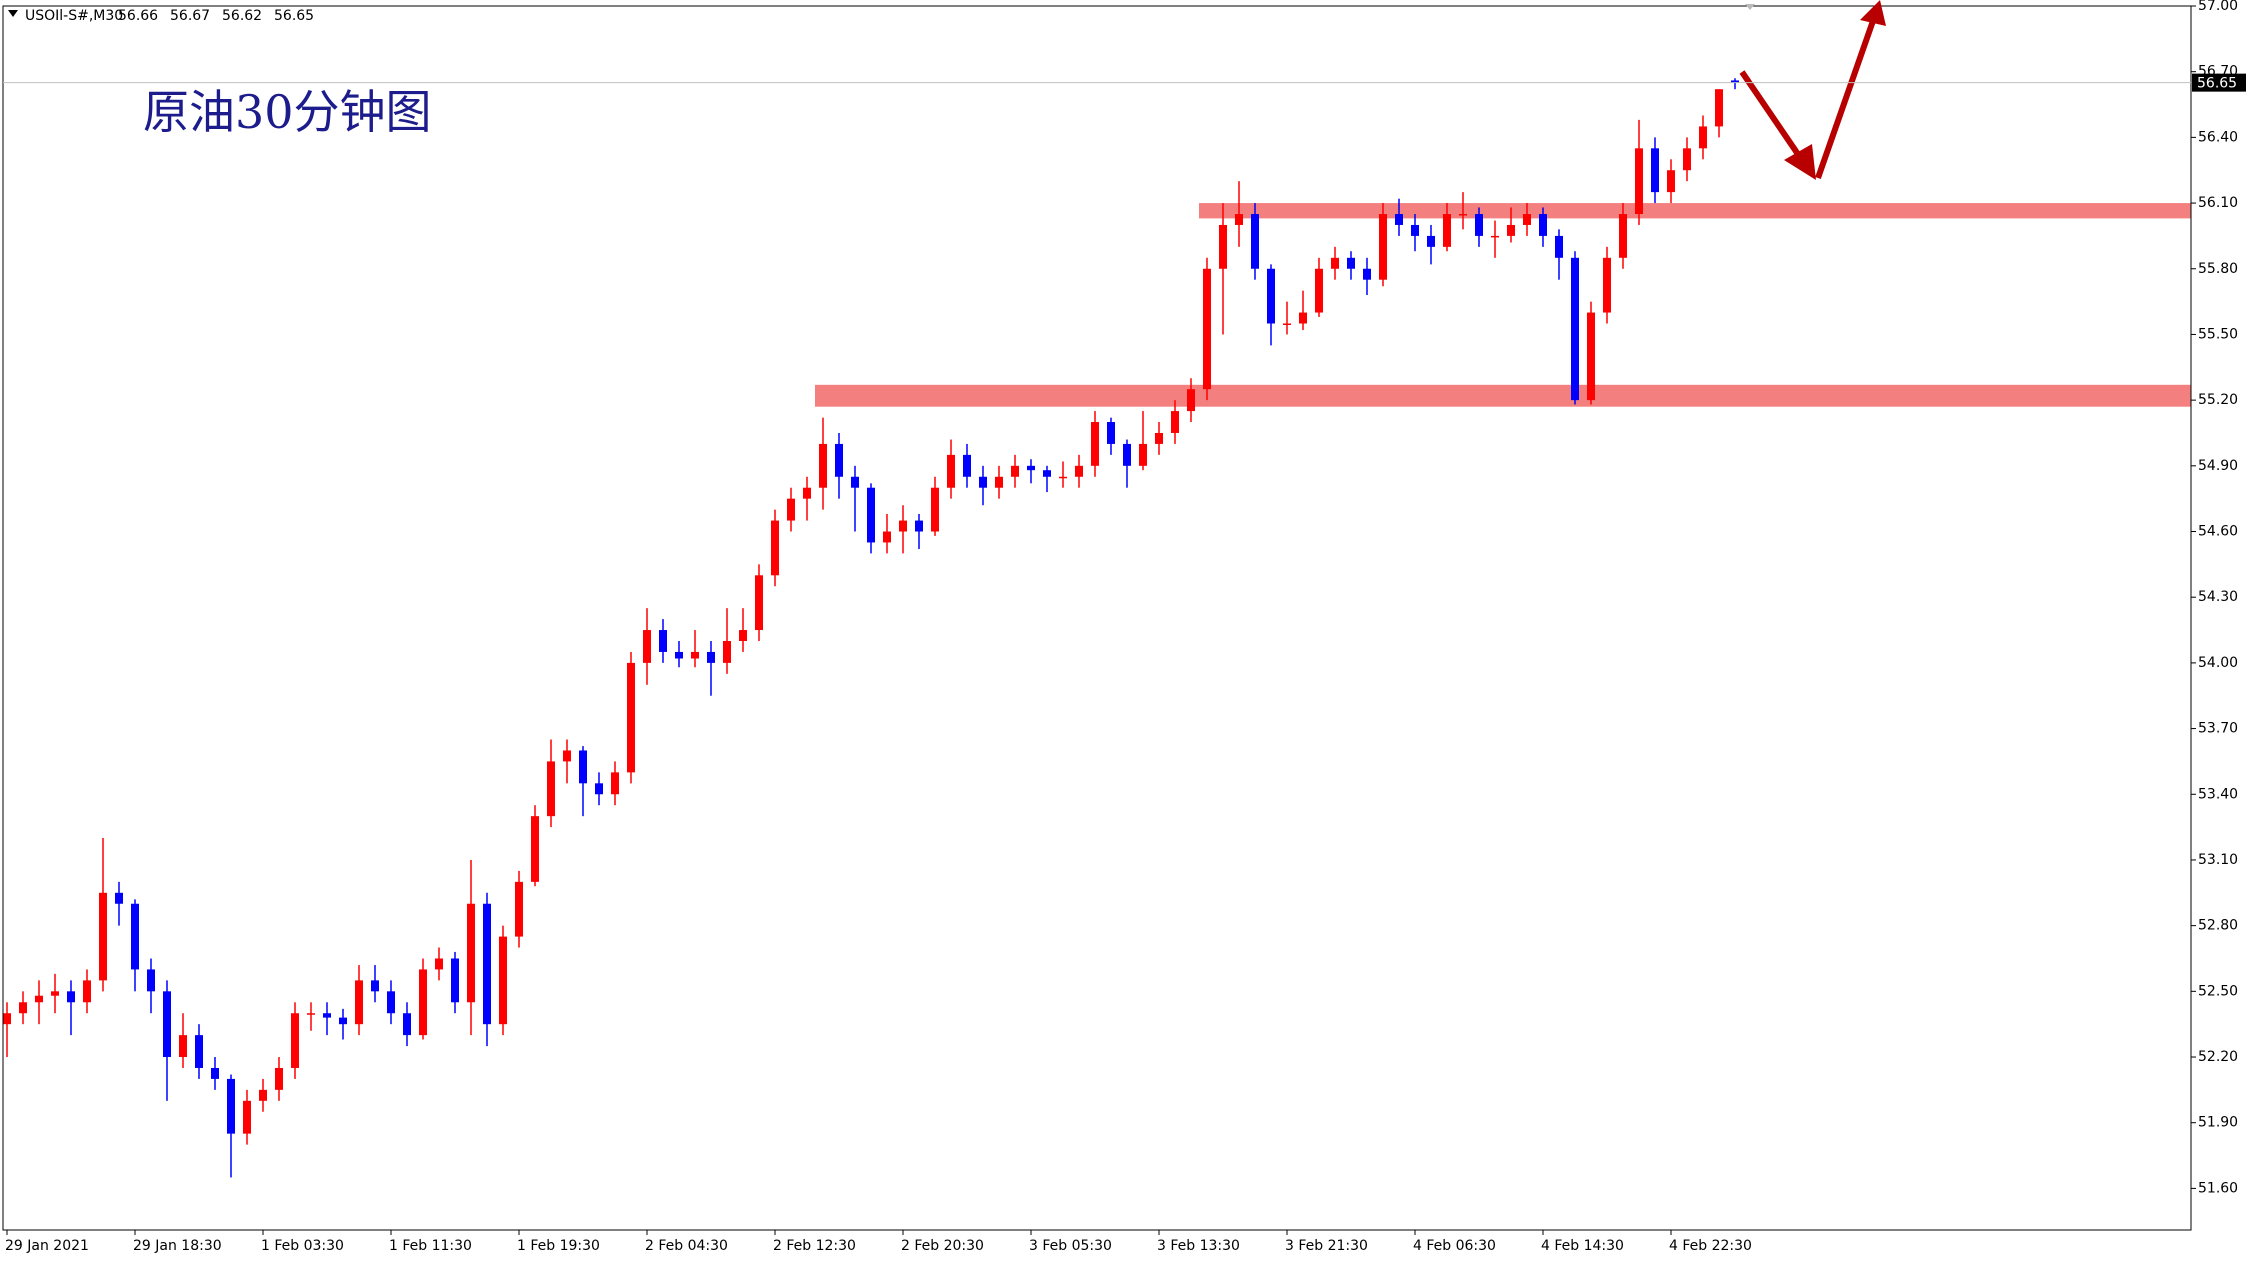 This screenshot has height=1262, width=2249. Describe the element at coordinates (1326, 1246) in the screenshot. I see `x-tick-label: 3 Feb 21:30` at that location.